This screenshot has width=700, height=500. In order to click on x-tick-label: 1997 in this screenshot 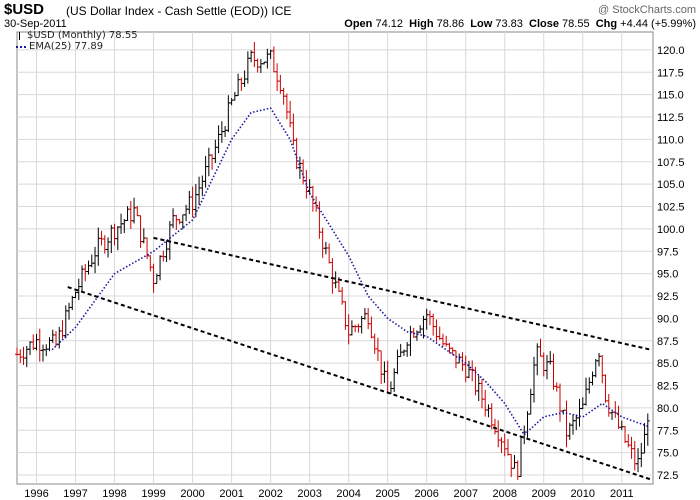, I will do `click(75, 494)`.